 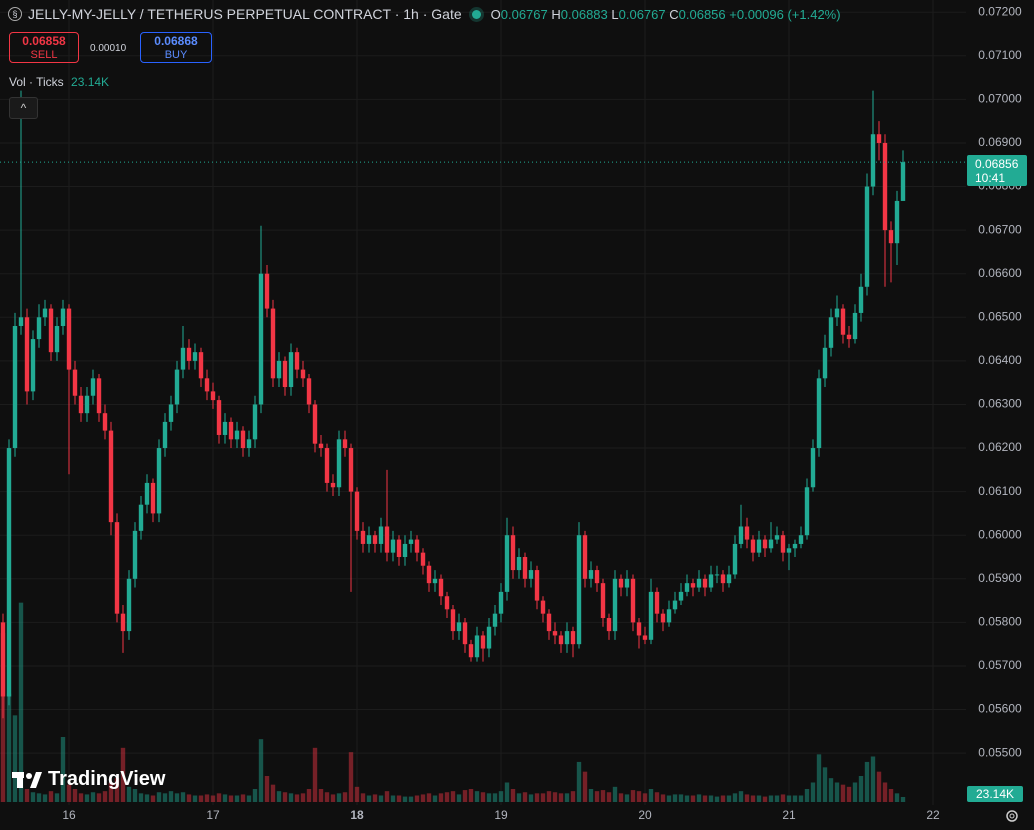 I want to click on y-tick-label: 0.05800, so click(x=1000, y=622).